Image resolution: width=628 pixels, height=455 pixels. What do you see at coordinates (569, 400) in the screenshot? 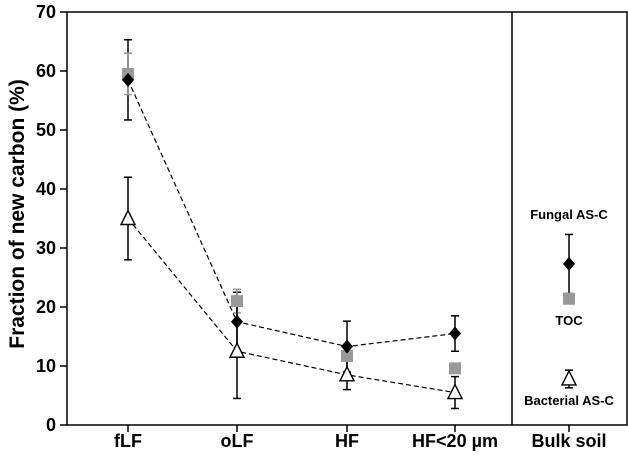
I see `annotation-bacterial: Bacterial AS-C` at bounding box center [569, 400].